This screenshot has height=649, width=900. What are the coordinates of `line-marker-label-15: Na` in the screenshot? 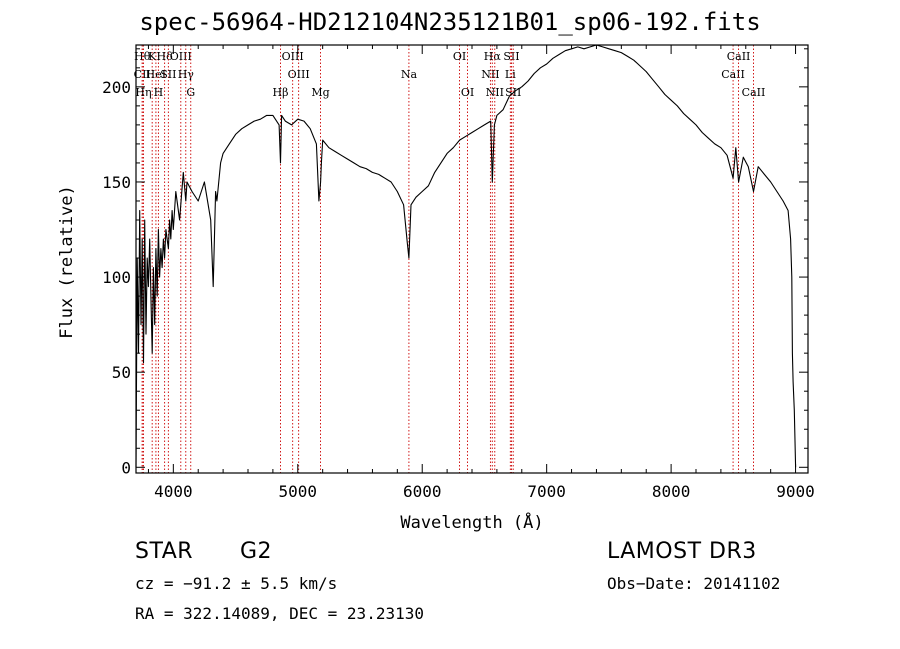 It's located at (409, 74).